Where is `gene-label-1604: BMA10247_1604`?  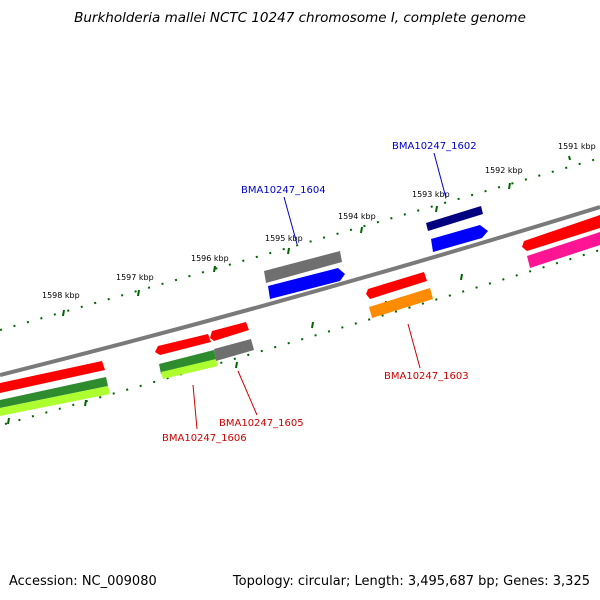
gene-label-1604: BMA10247_1604 is located at coordinates (283, 190).